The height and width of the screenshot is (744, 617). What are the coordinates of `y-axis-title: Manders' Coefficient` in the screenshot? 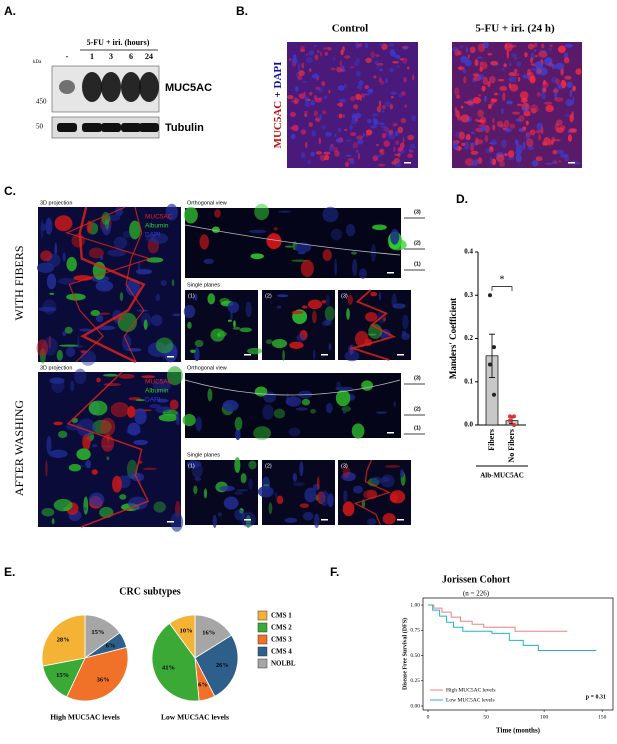 It's located at (453, 338).